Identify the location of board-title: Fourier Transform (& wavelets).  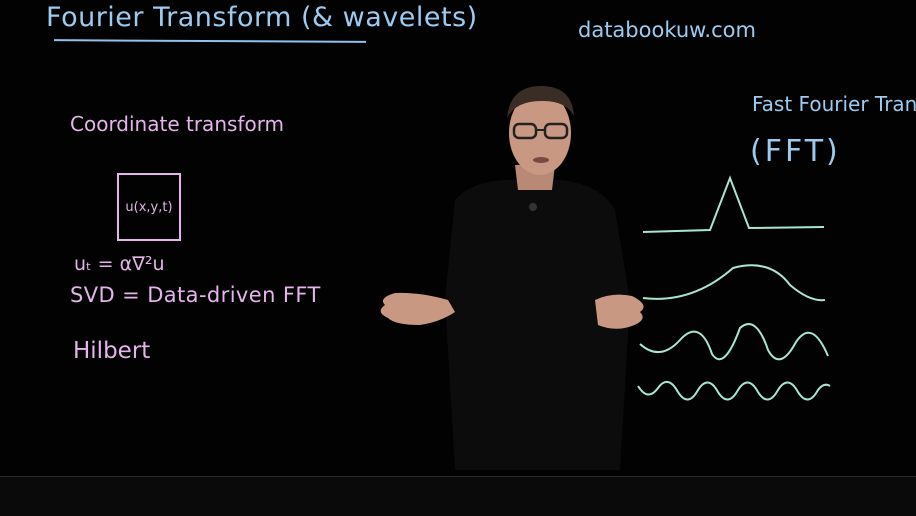
(262, 17).